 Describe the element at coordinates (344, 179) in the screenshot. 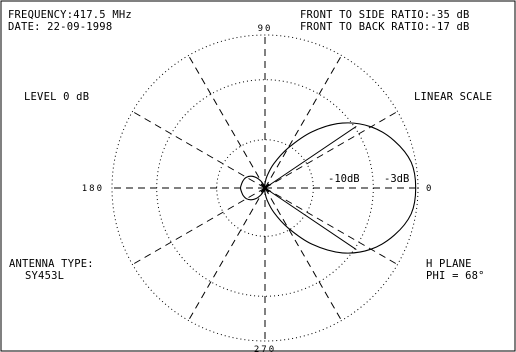

I see `ring-label-0: -10dB` at that location.